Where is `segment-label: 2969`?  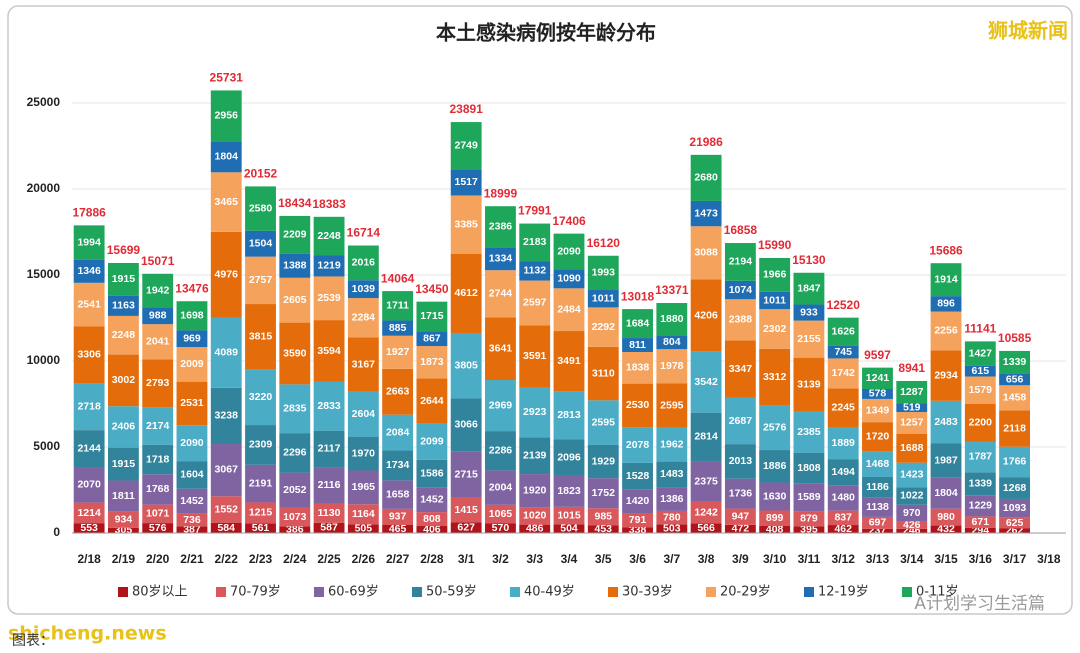 segment-label: 2969 is located at coordinates (501, 405).